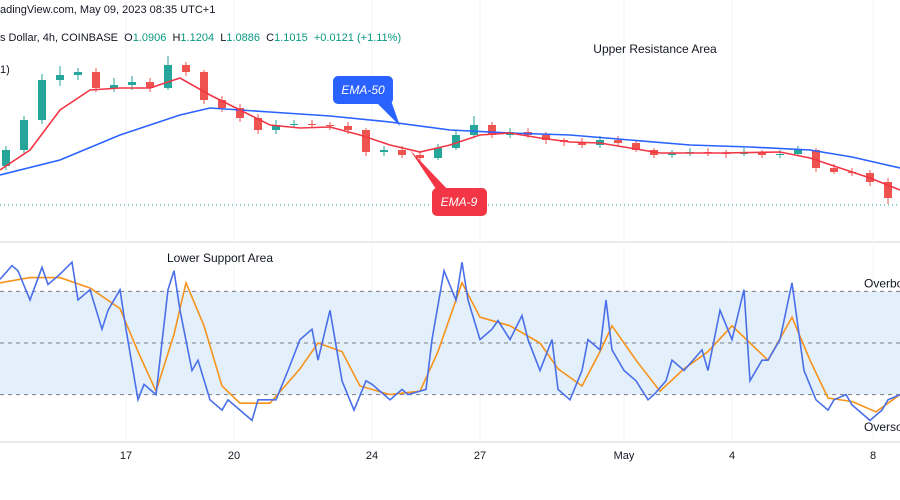 This screenshot has width=900, height=500. I want to click on x-tick-label: 27, so click(480, 456).